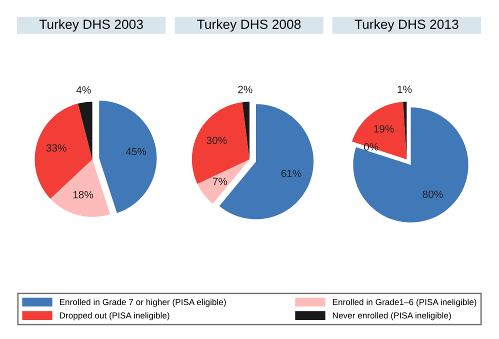  I want to click on legend-label: Dropped out (PISA ineligible), so click(115, 316).